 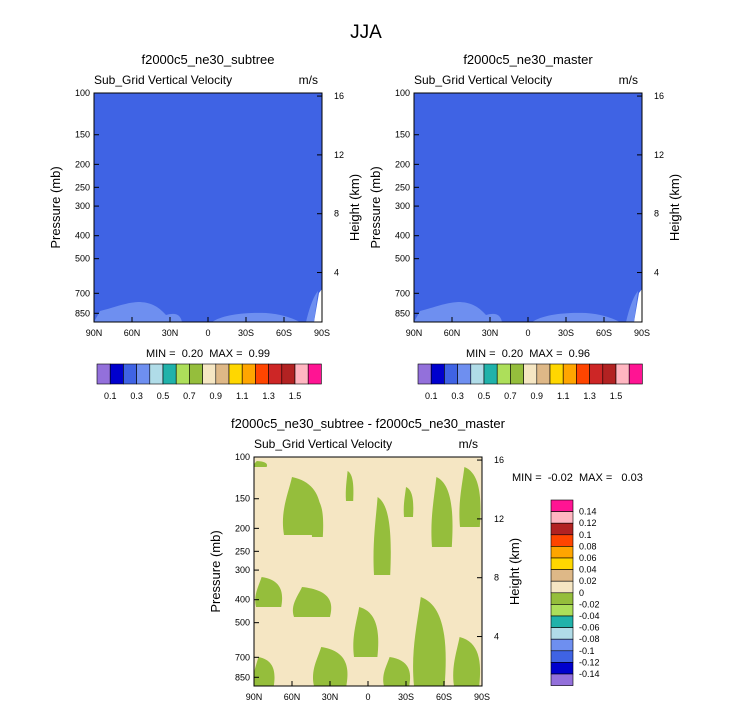 What do you see at coordinates (577, 478) in the screenshot?
I see `min-max-stats: MIN = -0.02 MAX = 0.03` at bounding box center [577, 478].